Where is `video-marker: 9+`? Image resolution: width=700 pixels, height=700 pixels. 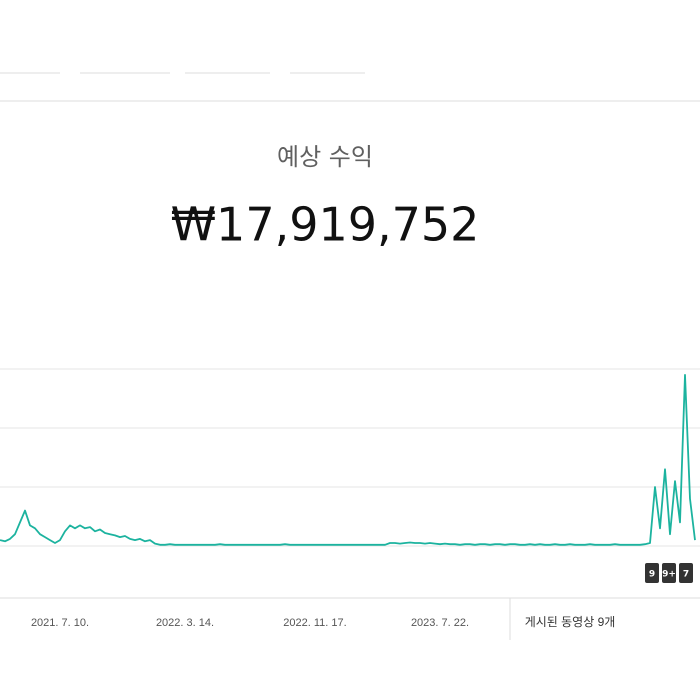
video-marker: 9+ is located at coordinates (669, 573).